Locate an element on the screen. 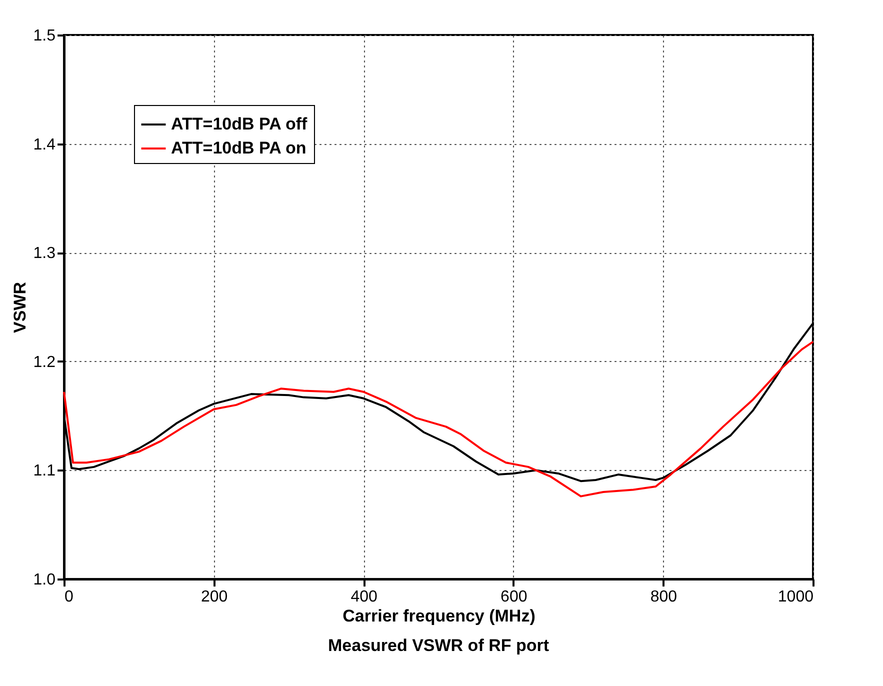  x-tick-label: 600 is located at coordinates (514, 597).